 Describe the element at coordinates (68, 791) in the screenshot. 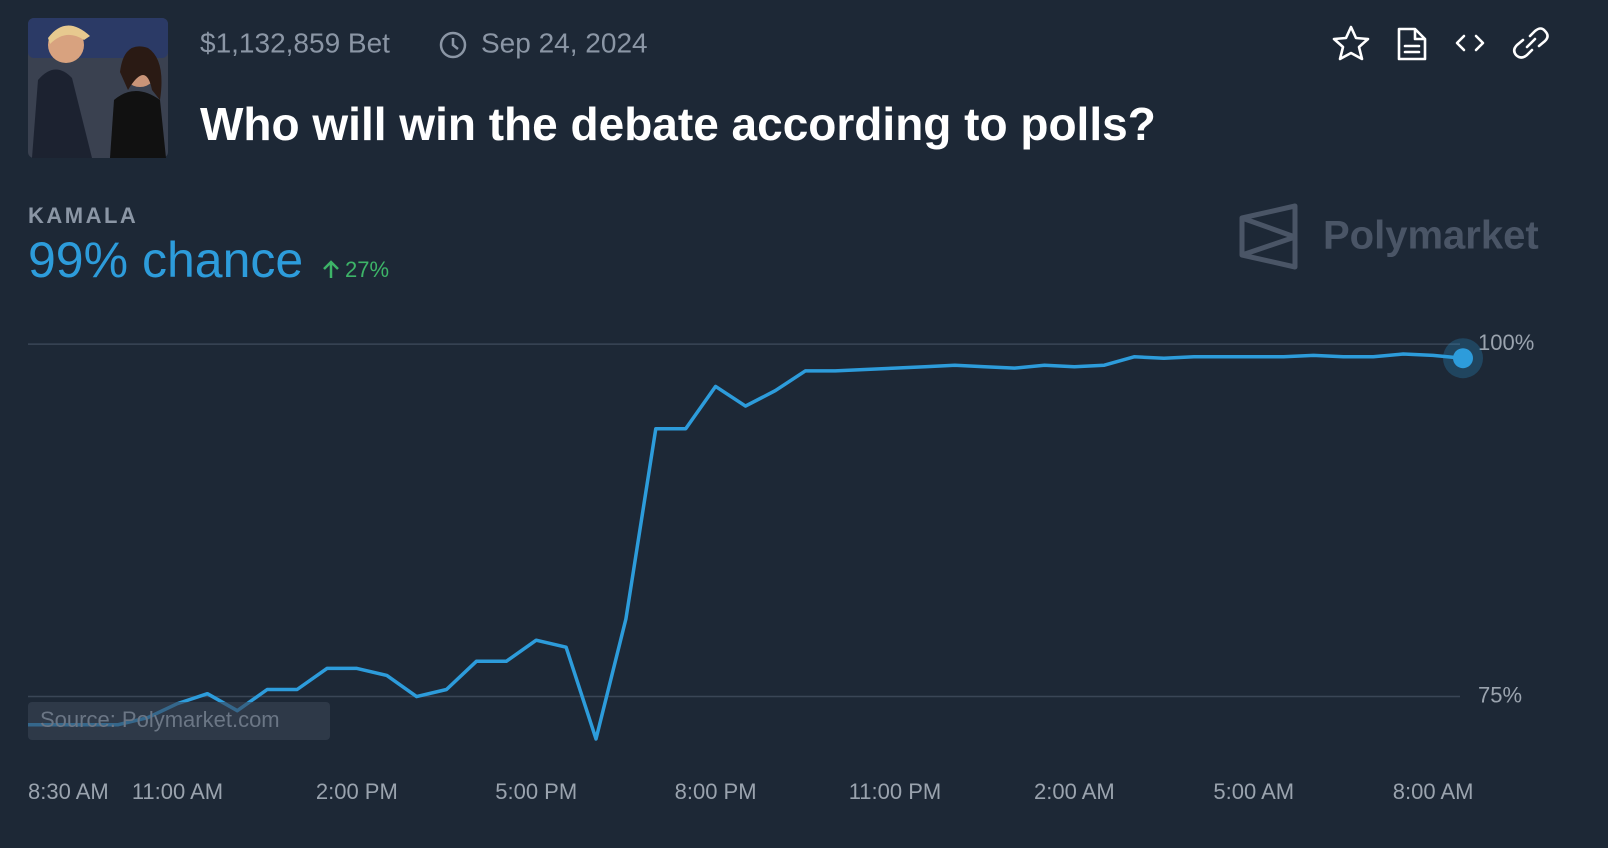

I see `x-tick-label: 8:30 AM` at that location.